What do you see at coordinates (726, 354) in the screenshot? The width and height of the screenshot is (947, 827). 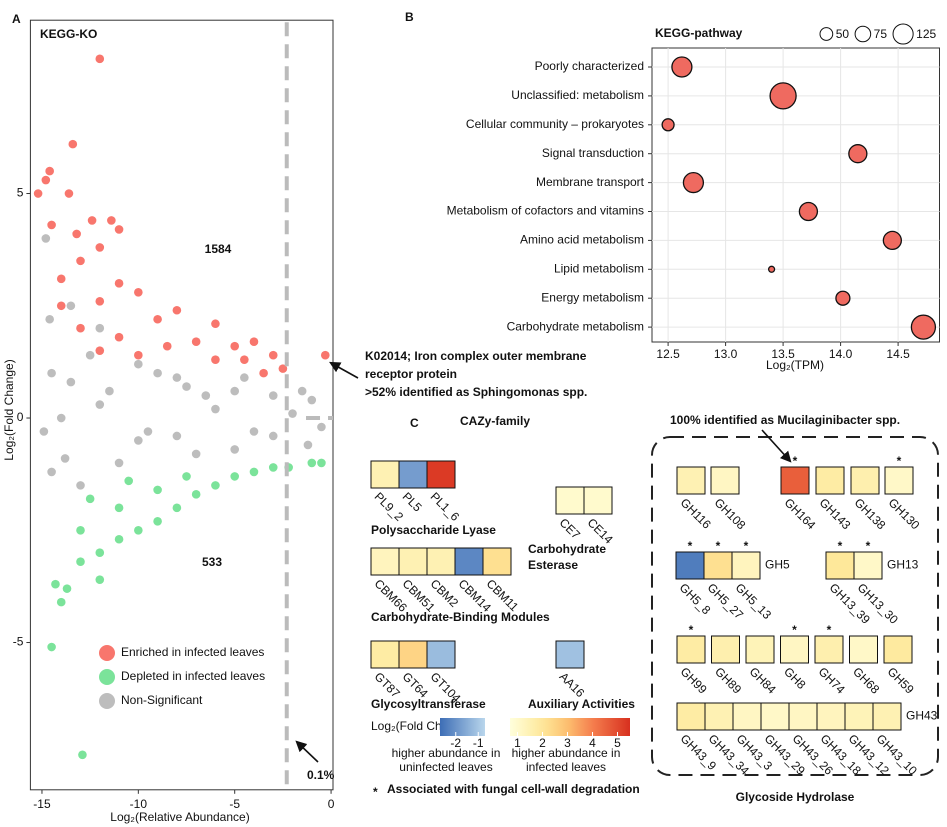 I see `x-tick-label: 13.0` at bounding box center [726, 354].